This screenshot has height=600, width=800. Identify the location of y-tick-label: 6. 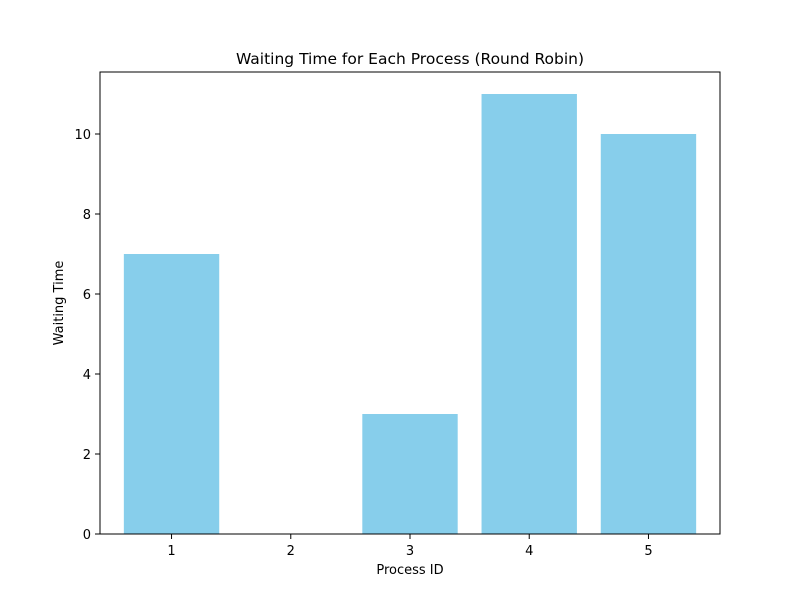
(87, 295).